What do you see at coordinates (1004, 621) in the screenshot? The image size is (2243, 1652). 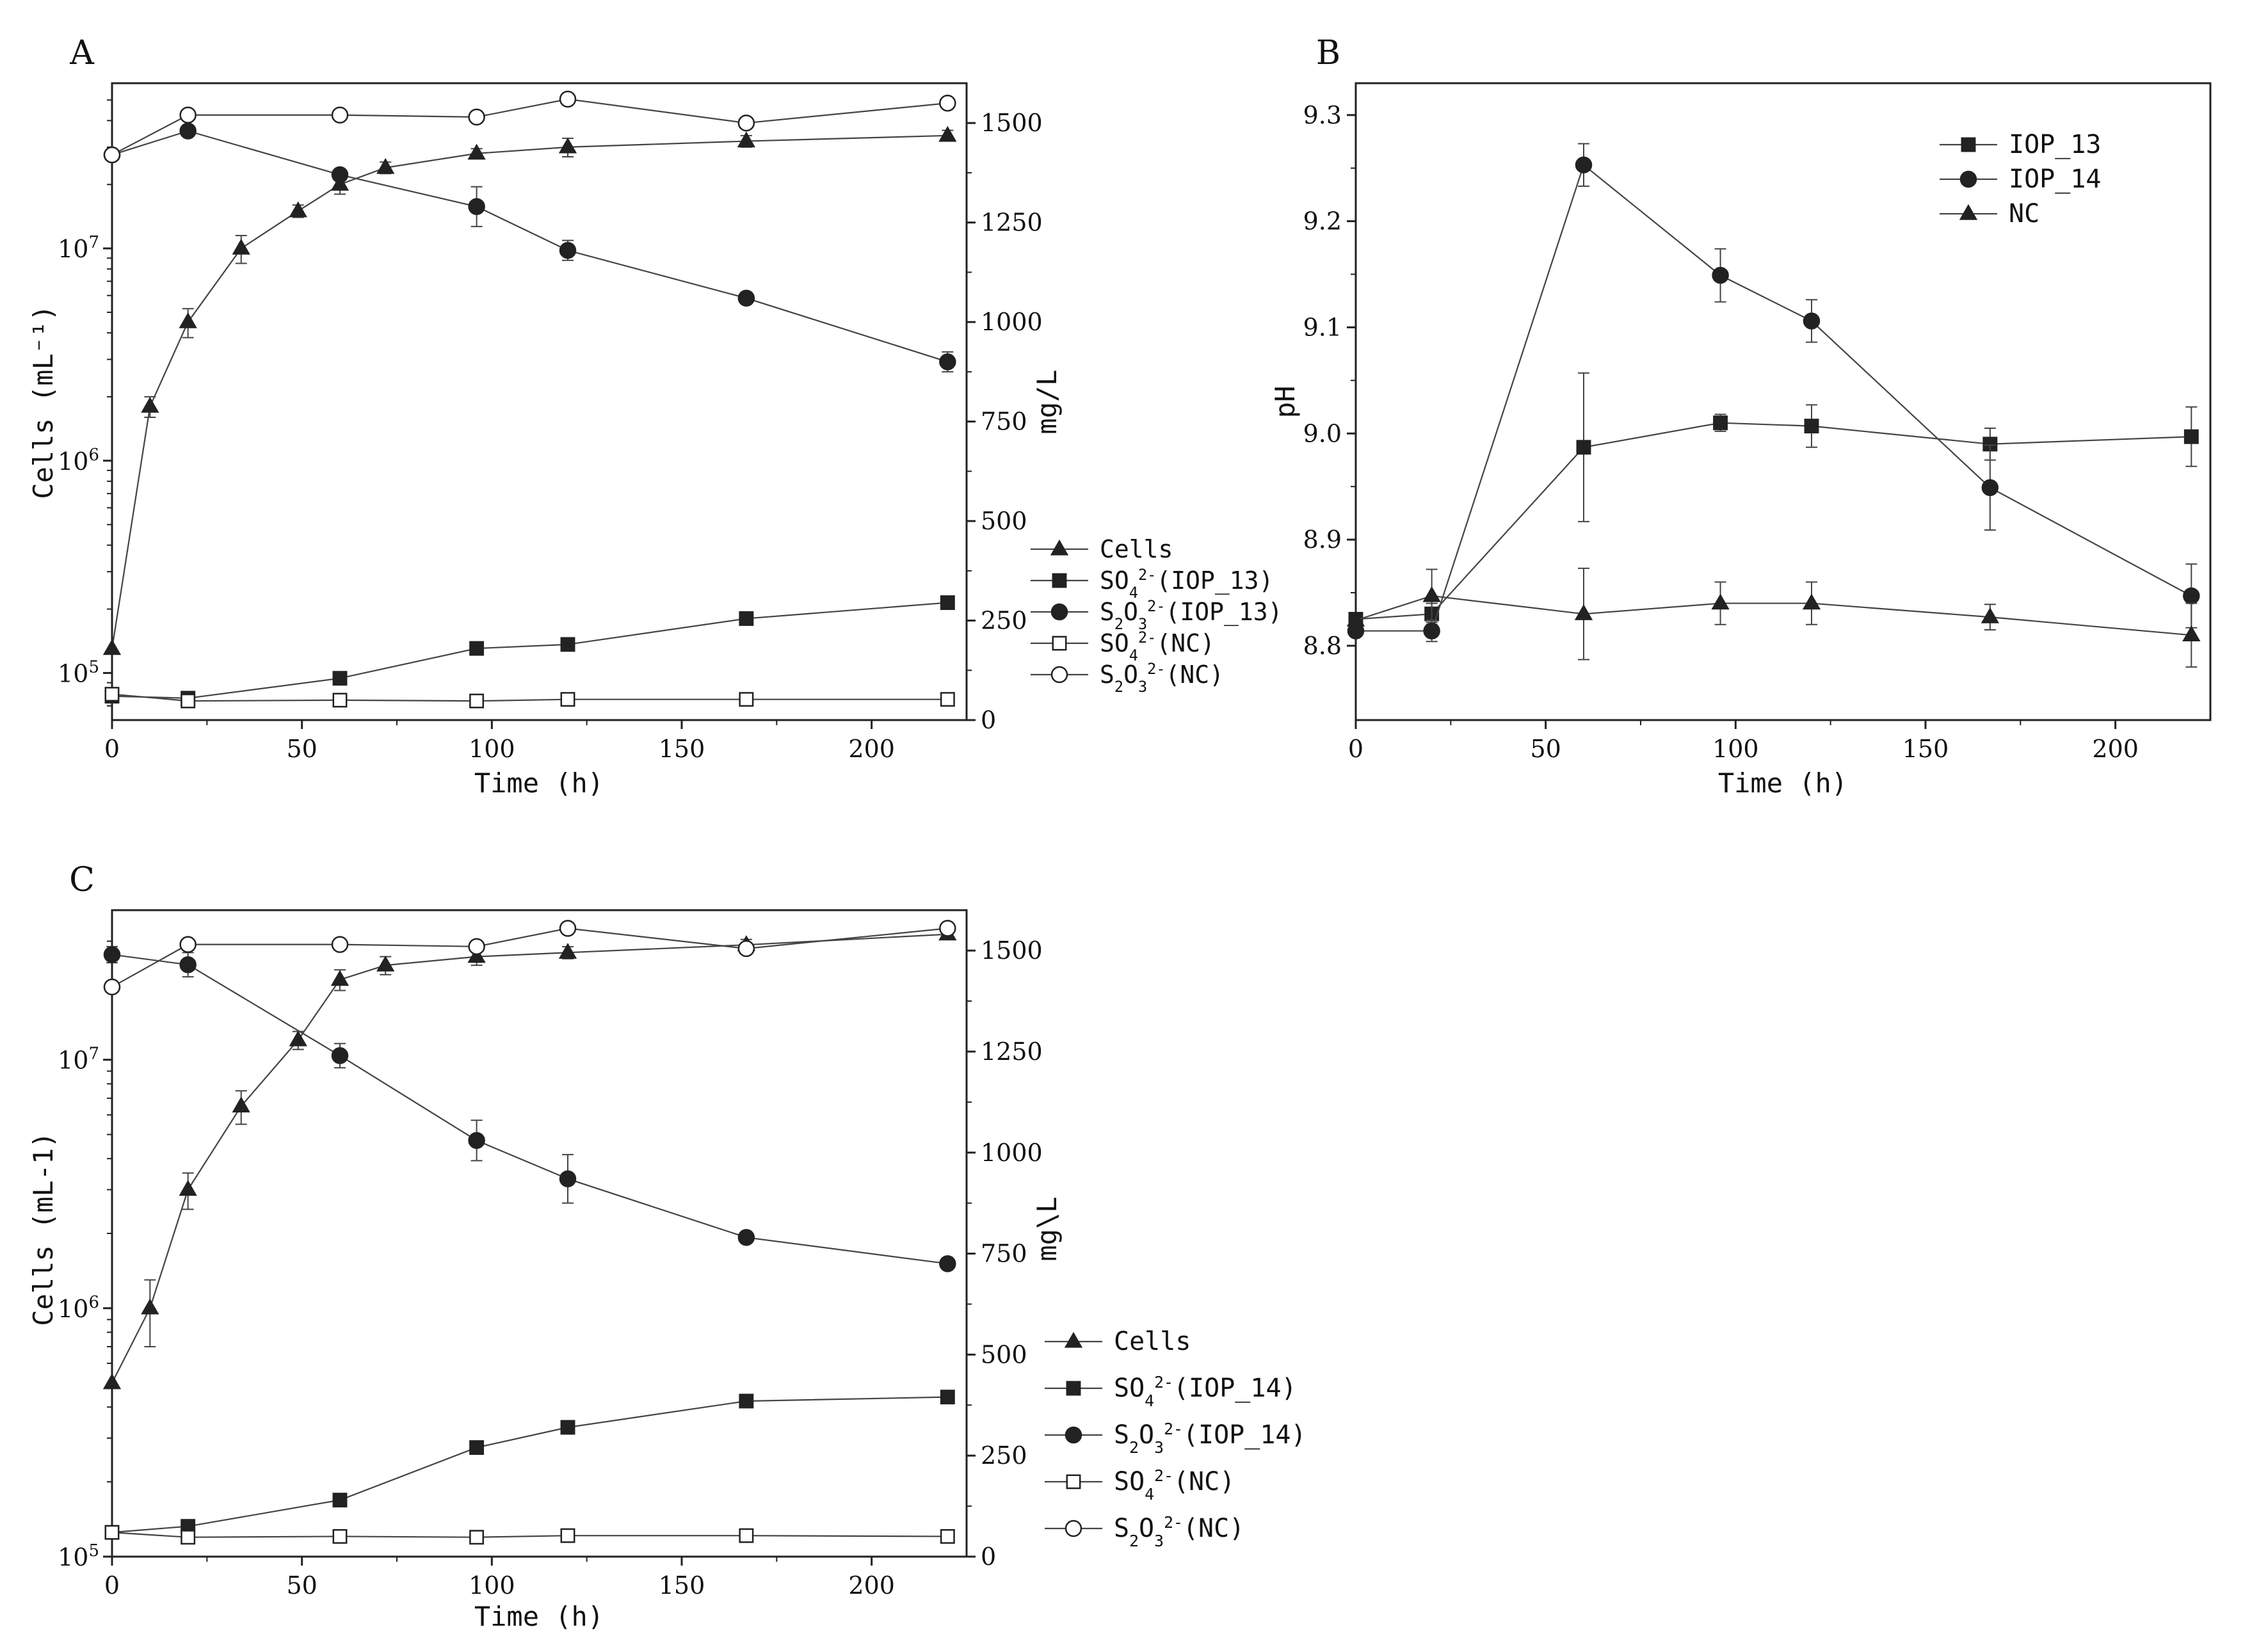 I see `y-right-tick-label: 250` at bounding box center [1004, 621].